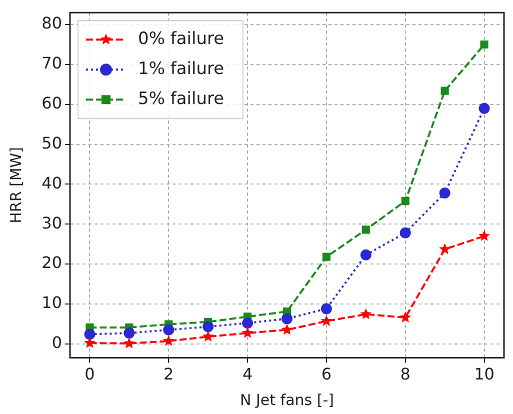 The width and height of the screenshot is (513, 414). Describe the element at coordinates (484, 374) in the screenshot. I see `x-tick-label: 10` at that location.